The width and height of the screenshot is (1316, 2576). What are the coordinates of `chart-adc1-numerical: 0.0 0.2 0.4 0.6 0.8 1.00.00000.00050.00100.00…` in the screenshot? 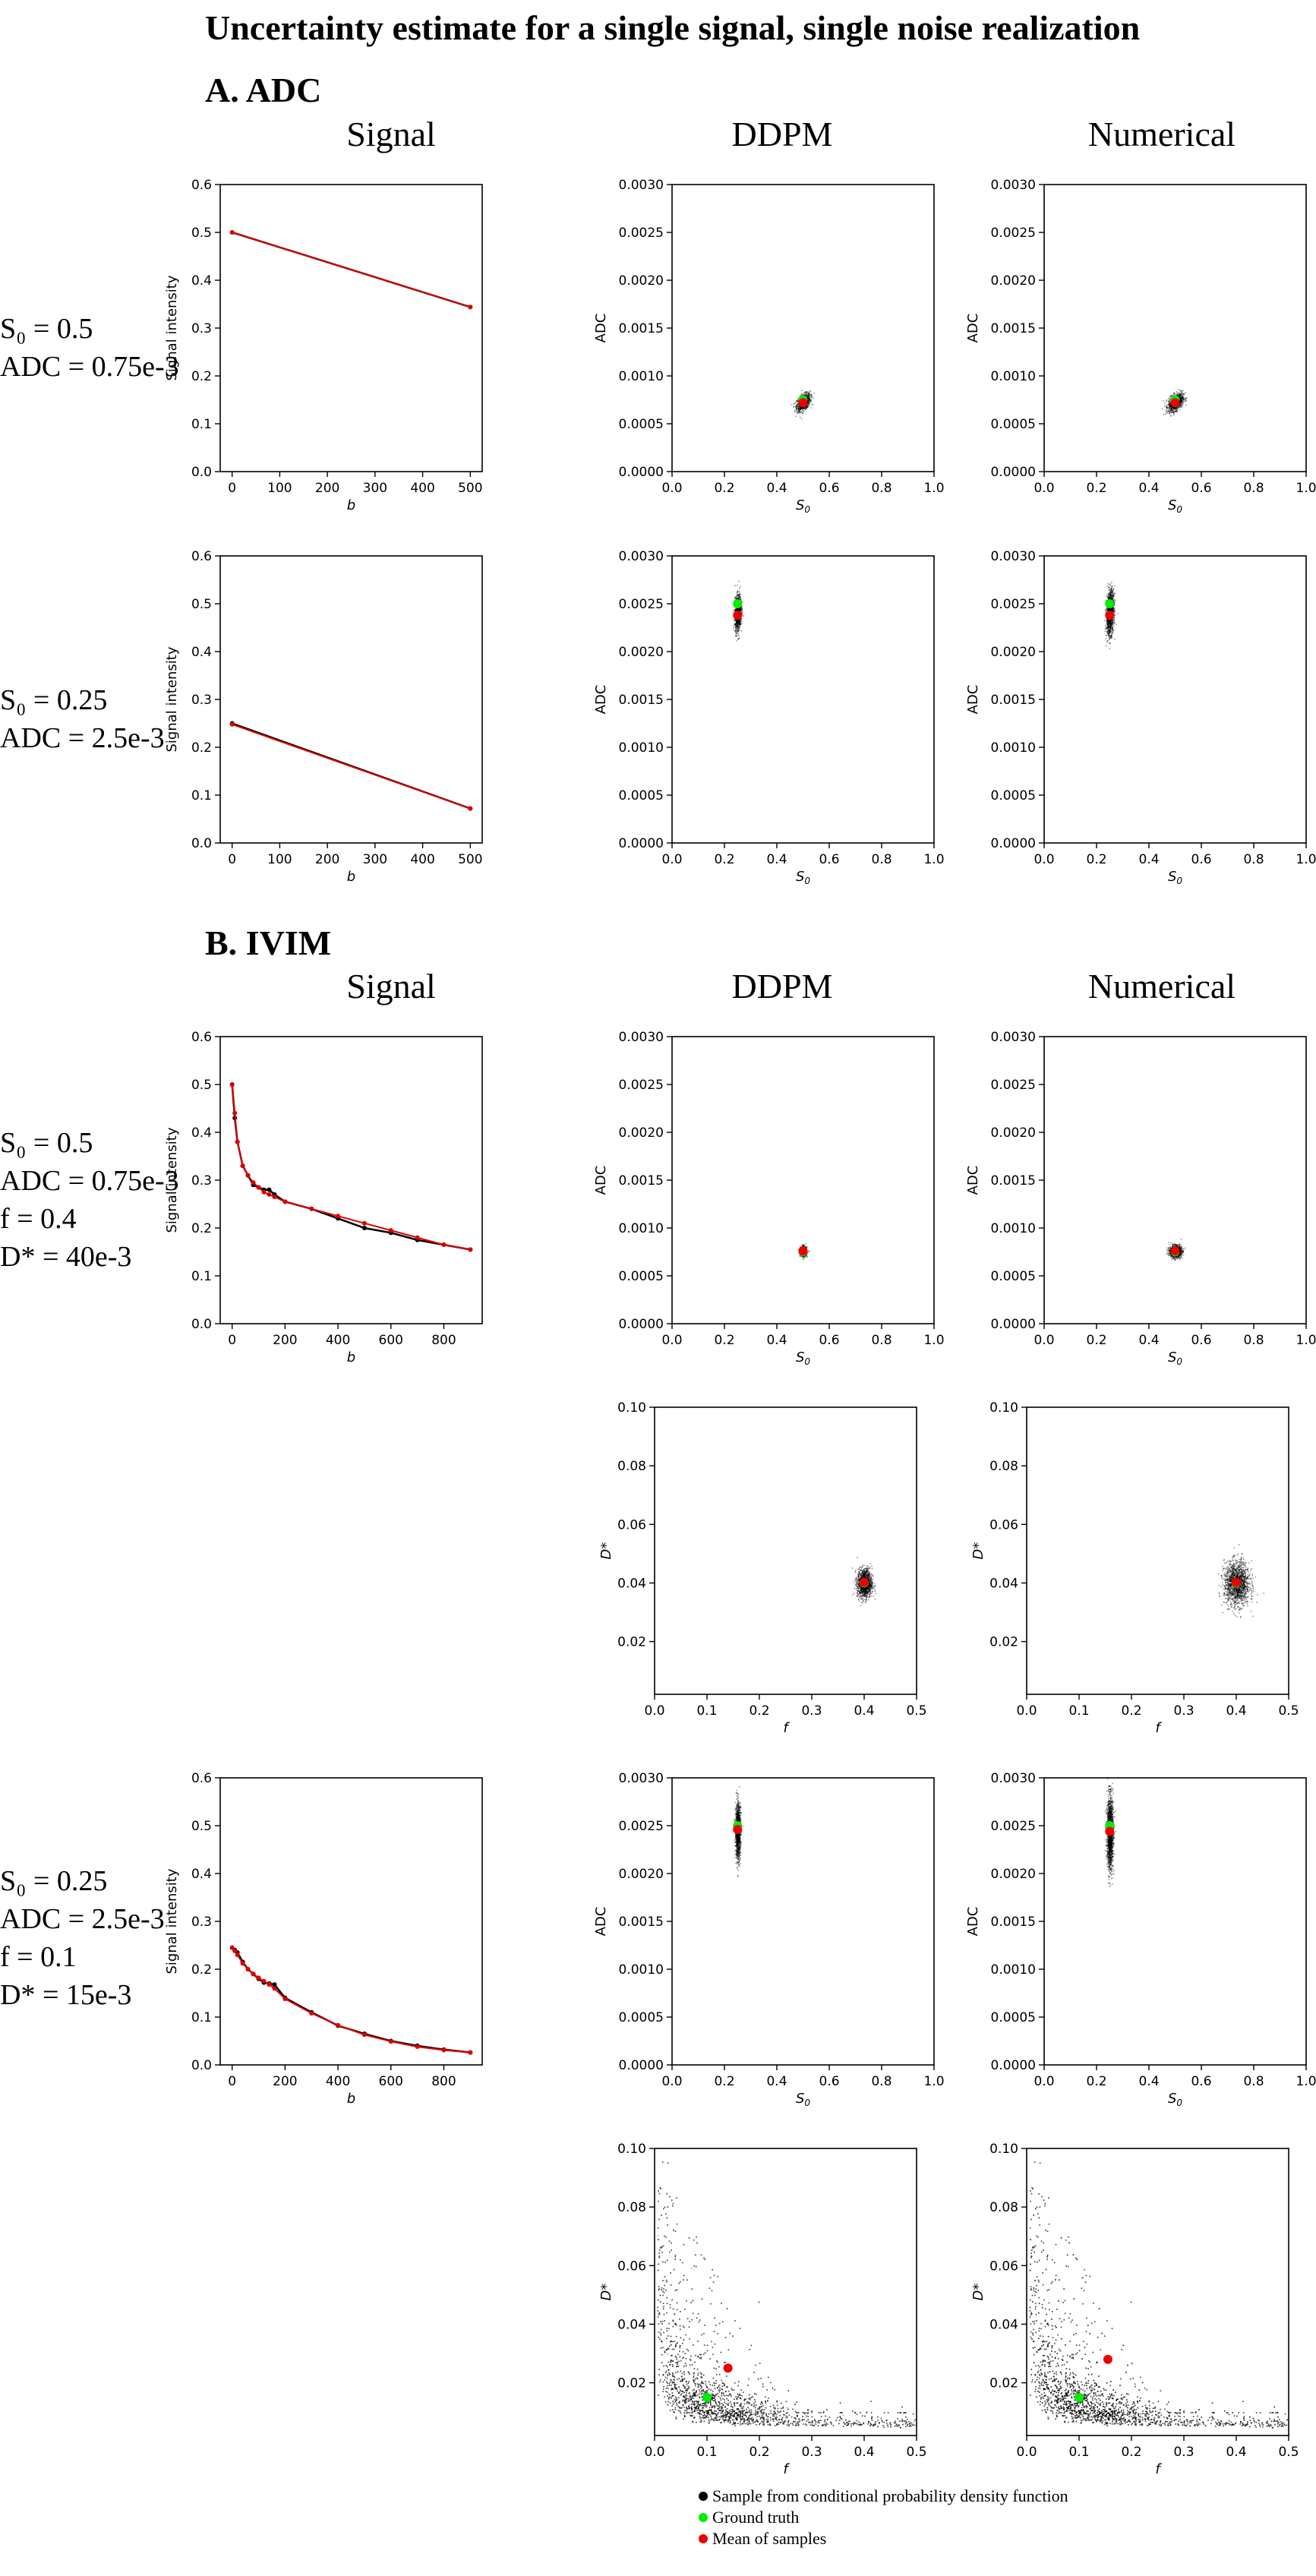 It's located at (1141, 347).